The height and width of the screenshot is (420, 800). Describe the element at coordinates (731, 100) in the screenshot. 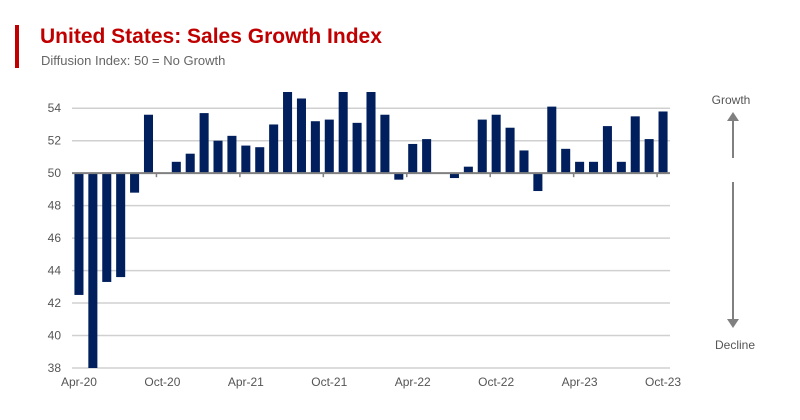

I see `growth-label: Growth` at that location.